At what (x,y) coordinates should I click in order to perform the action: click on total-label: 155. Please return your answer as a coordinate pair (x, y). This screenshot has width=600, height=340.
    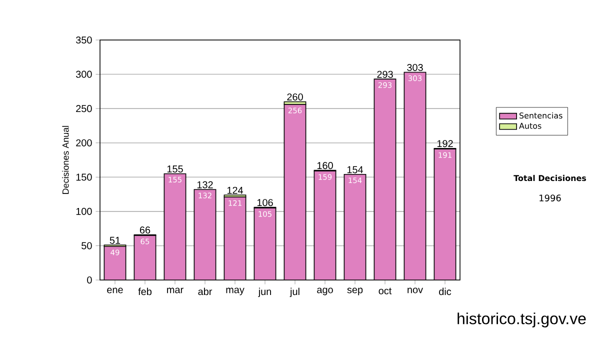
    Looking at the image, I should click on (175, 169).